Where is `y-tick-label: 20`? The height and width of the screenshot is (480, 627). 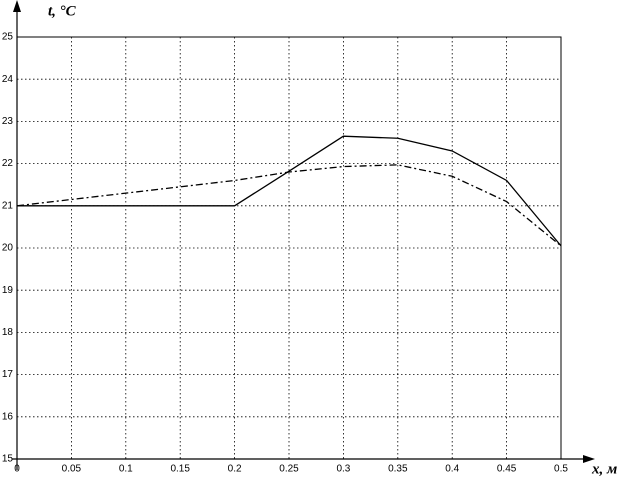
y-tick-label: 20 is located at coordinates (8, 248).